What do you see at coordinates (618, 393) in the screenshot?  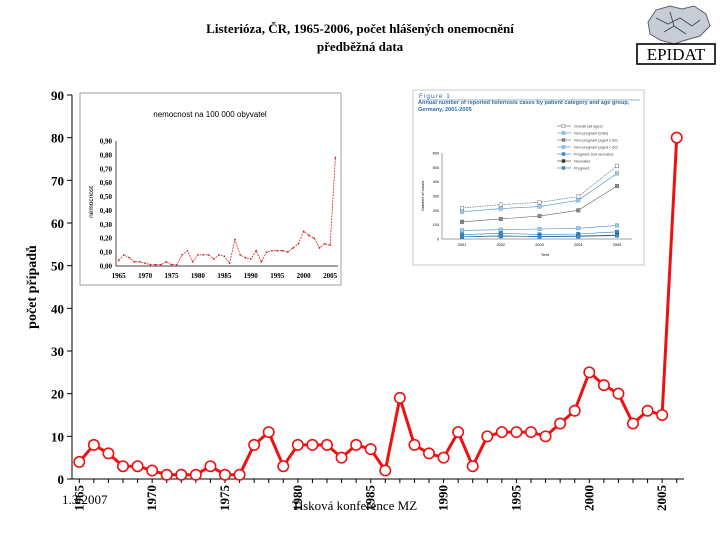 I see `data-point-2002` at bounding box center [618, 393].